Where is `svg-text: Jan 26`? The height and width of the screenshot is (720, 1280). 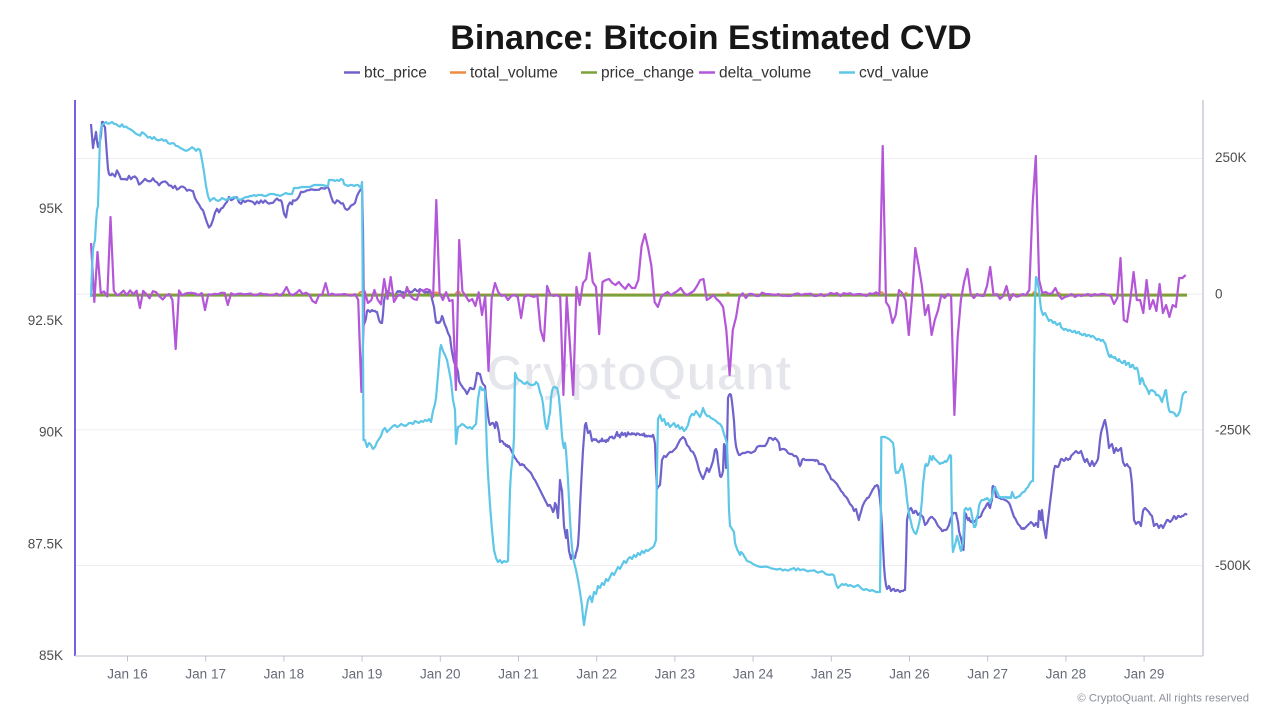 svg-text: Jan 26 is located at coordinates (909, 674).